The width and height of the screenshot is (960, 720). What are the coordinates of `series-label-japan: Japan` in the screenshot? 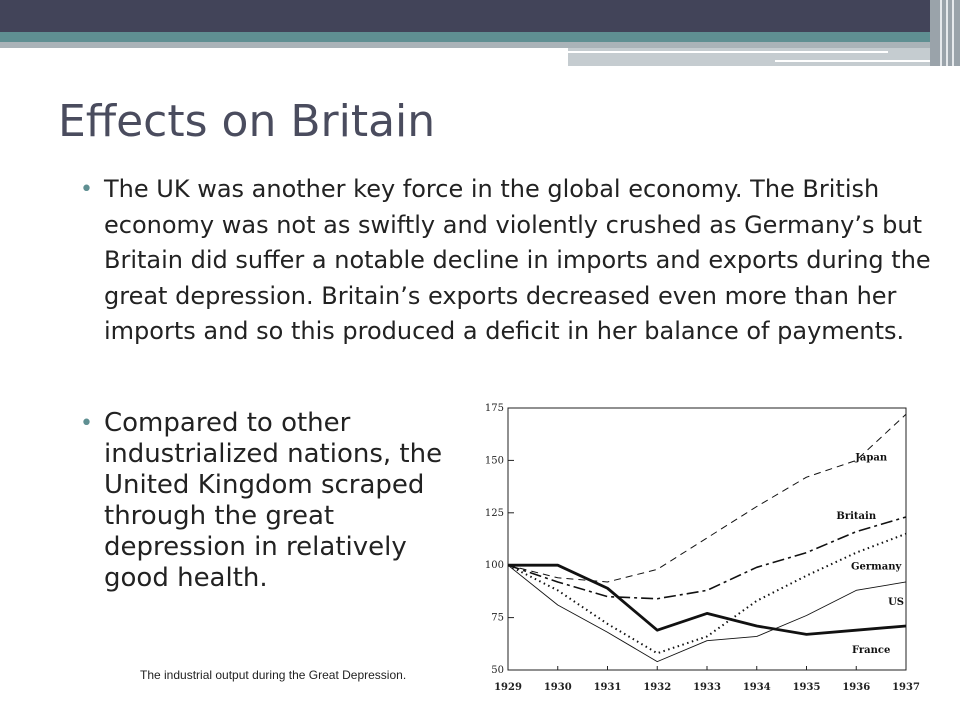 It's located at (871, 457).